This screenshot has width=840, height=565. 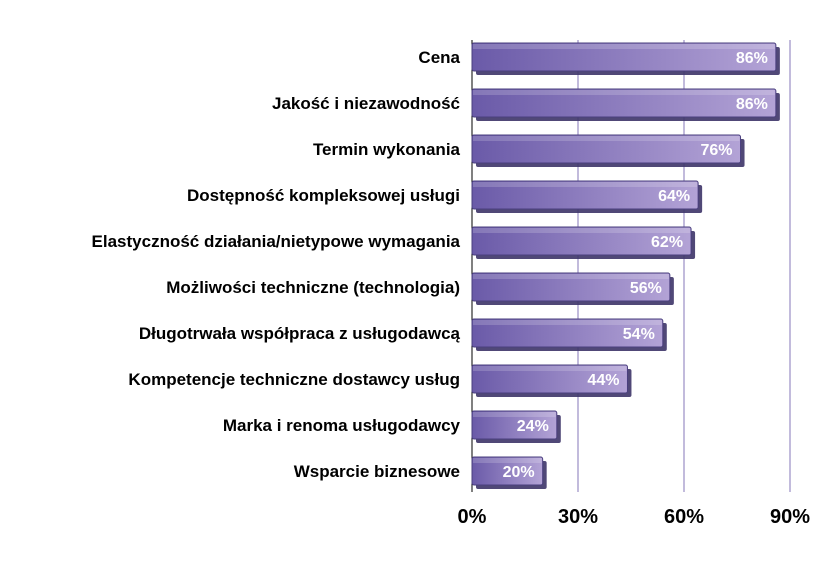 What do you see at coordinates (300, 333) in the screenshot?
I see `category-label: Długotrwała współpraca z usługodawcą` at bounding box center [300, 333].